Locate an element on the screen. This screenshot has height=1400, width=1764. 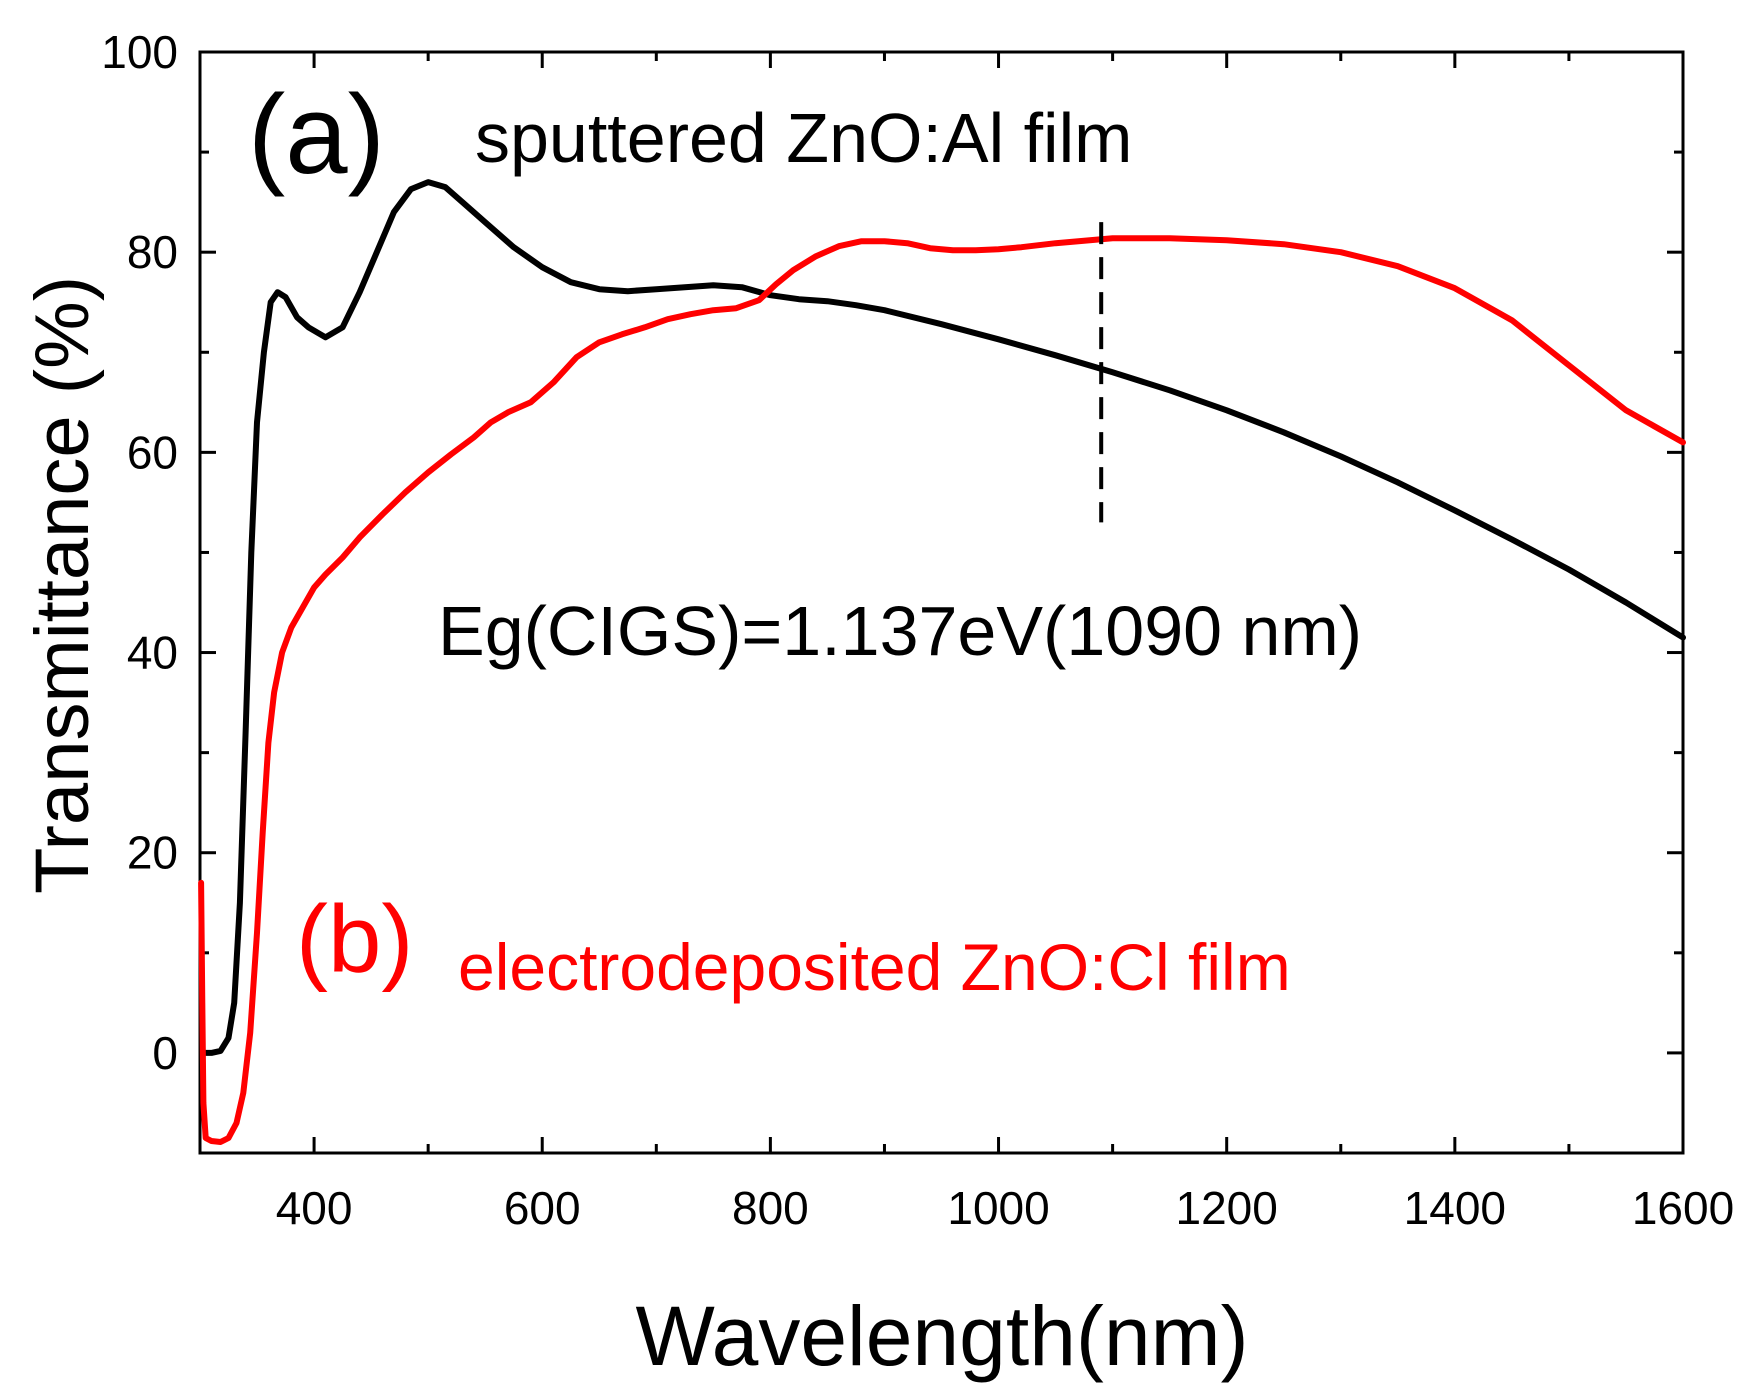
x-tick-label: 600 is located at coordinates (542, 1208).